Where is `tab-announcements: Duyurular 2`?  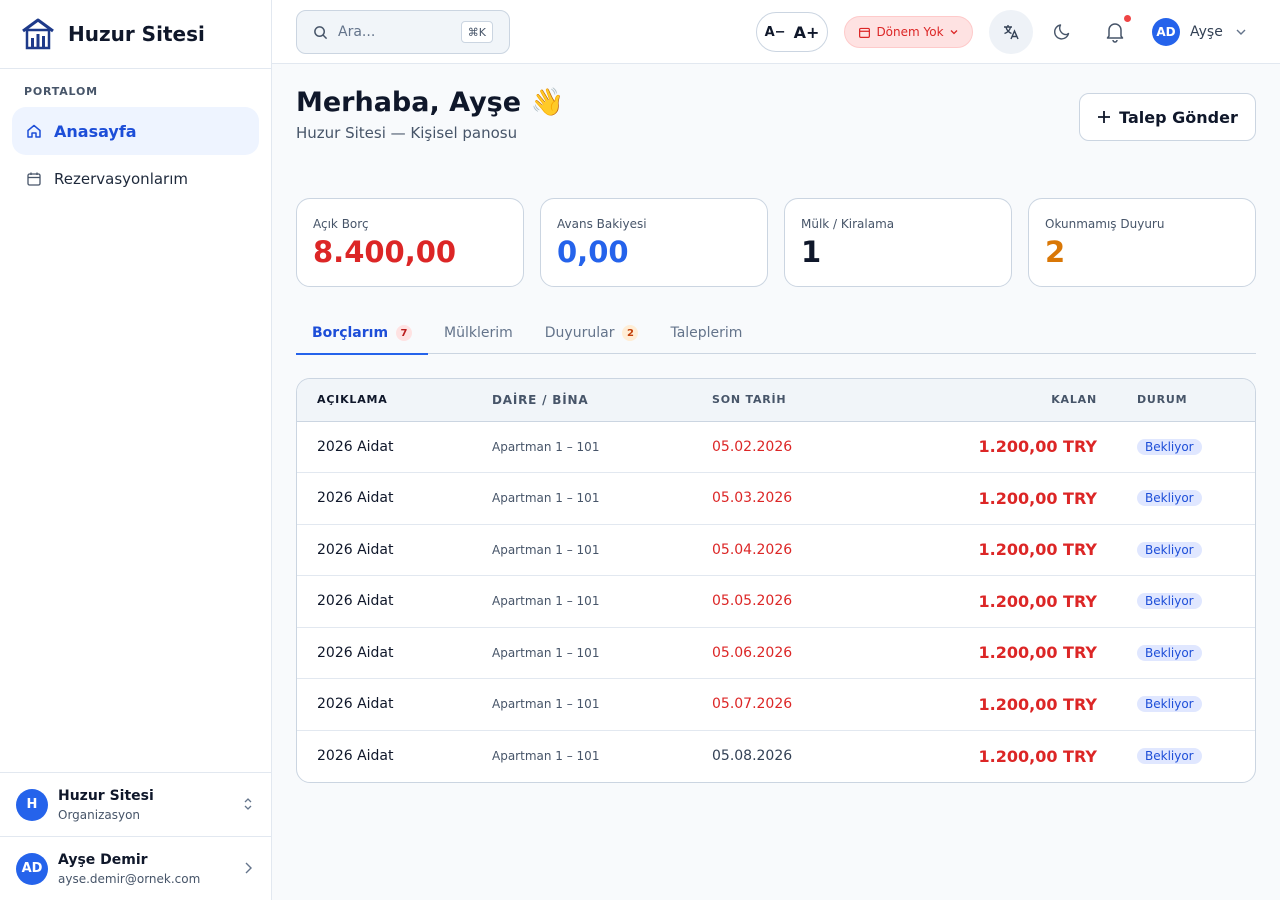 tab-announcements: Duyurular 2 is located at coordinates (592, 333).